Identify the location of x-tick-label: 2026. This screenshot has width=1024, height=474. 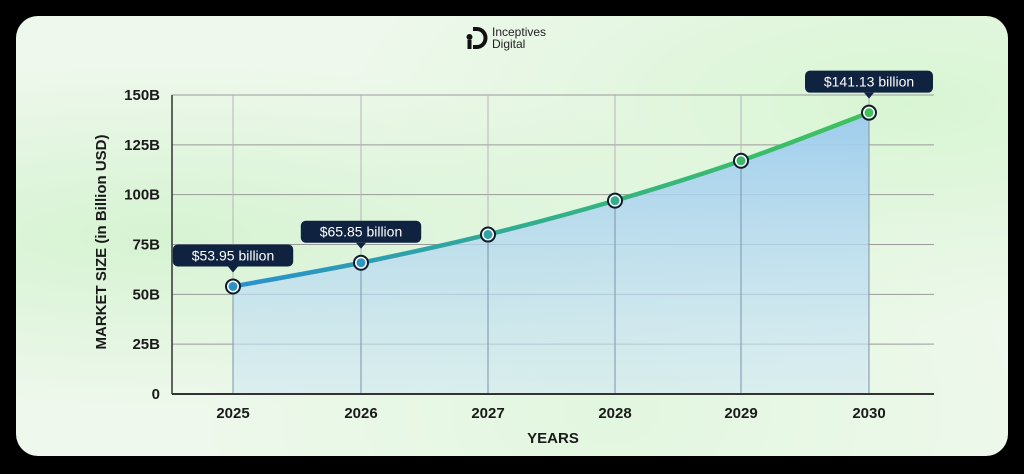
(360, 413).